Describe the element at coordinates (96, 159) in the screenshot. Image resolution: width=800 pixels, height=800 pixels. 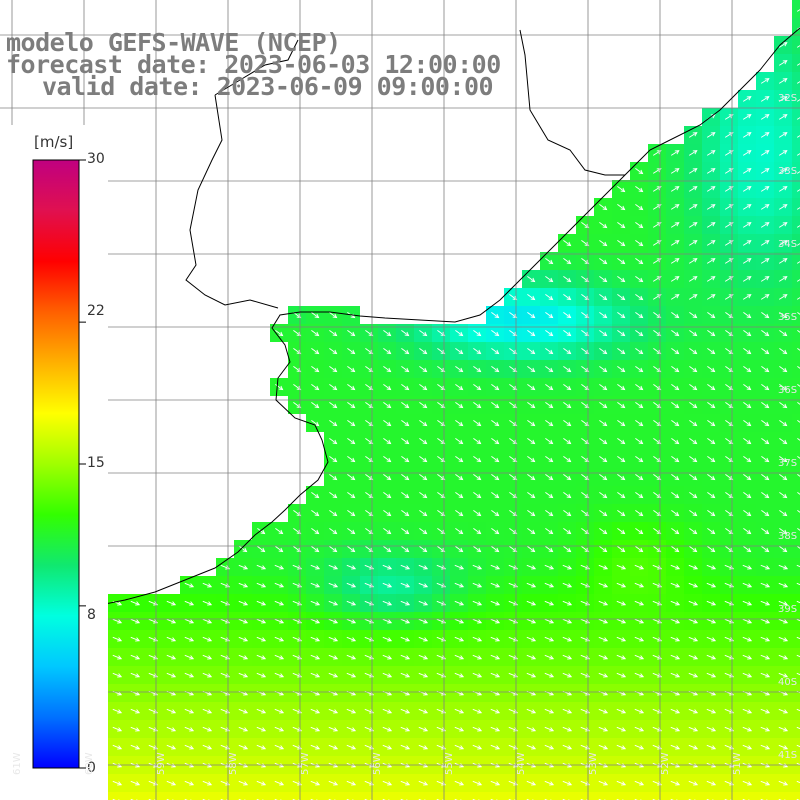
I see `colorbar-tick-label: 30` at that location.